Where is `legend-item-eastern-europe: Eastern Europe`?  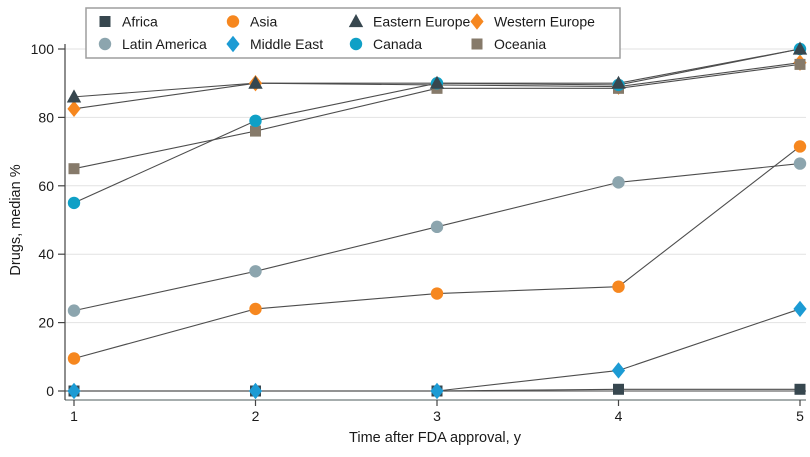 legend-item-eastern-europe: Eastern Europe is located at coordinates (409, 22).